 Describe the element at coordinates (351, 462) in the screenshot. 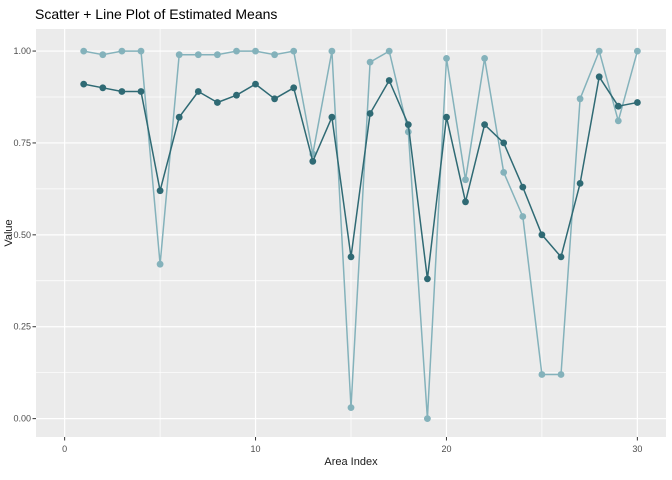

I see `x-axis-title: Area Index` at that location.